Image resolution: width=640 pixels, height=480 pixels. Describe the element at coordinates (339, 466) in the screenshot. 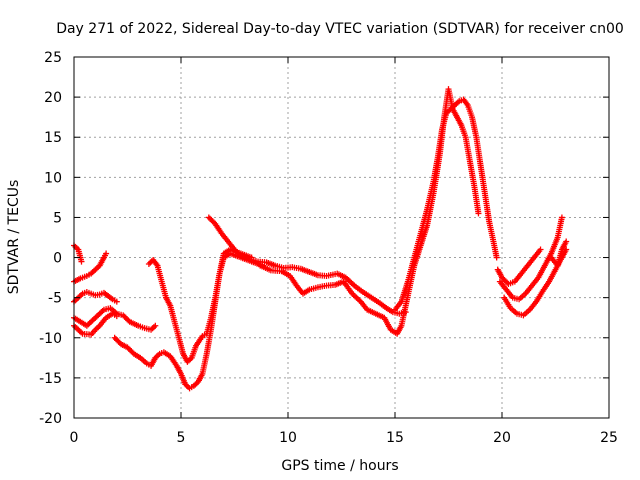

I see `x-axis-label: GPS time / hours` at that location.